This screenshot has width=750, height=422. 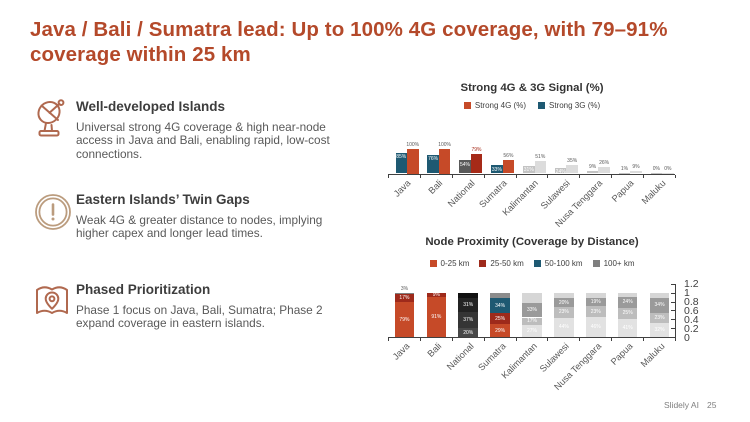 I want to click on bar-bali, so click(x=444, y=161).